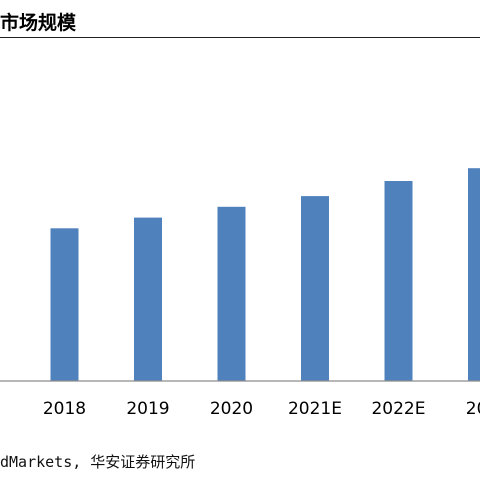  What do you see at coordinates (398, 409) in the screenshot?
I see `x-tick-label-2022E: 2022E` at bounding box center [398, 409].